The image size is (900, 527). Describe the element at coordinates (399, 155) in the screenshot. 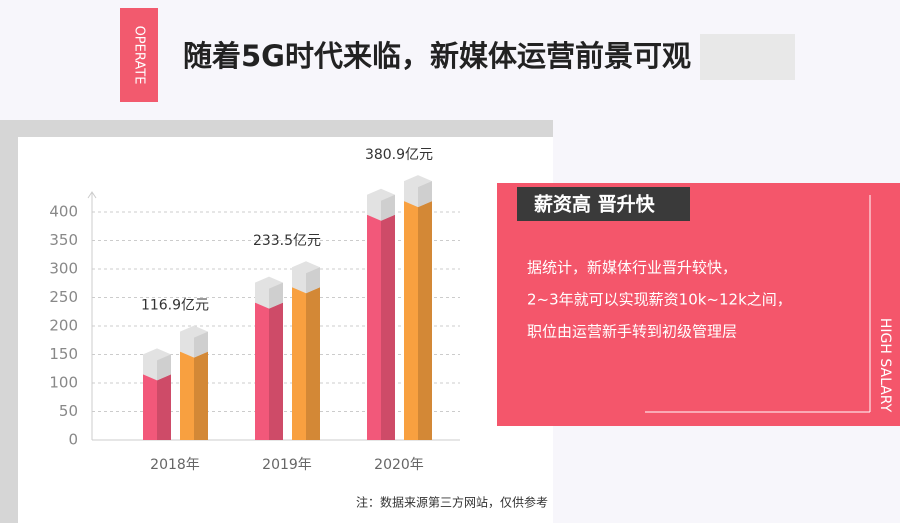

I see `value-annotation: 380.9亿元` at that location.